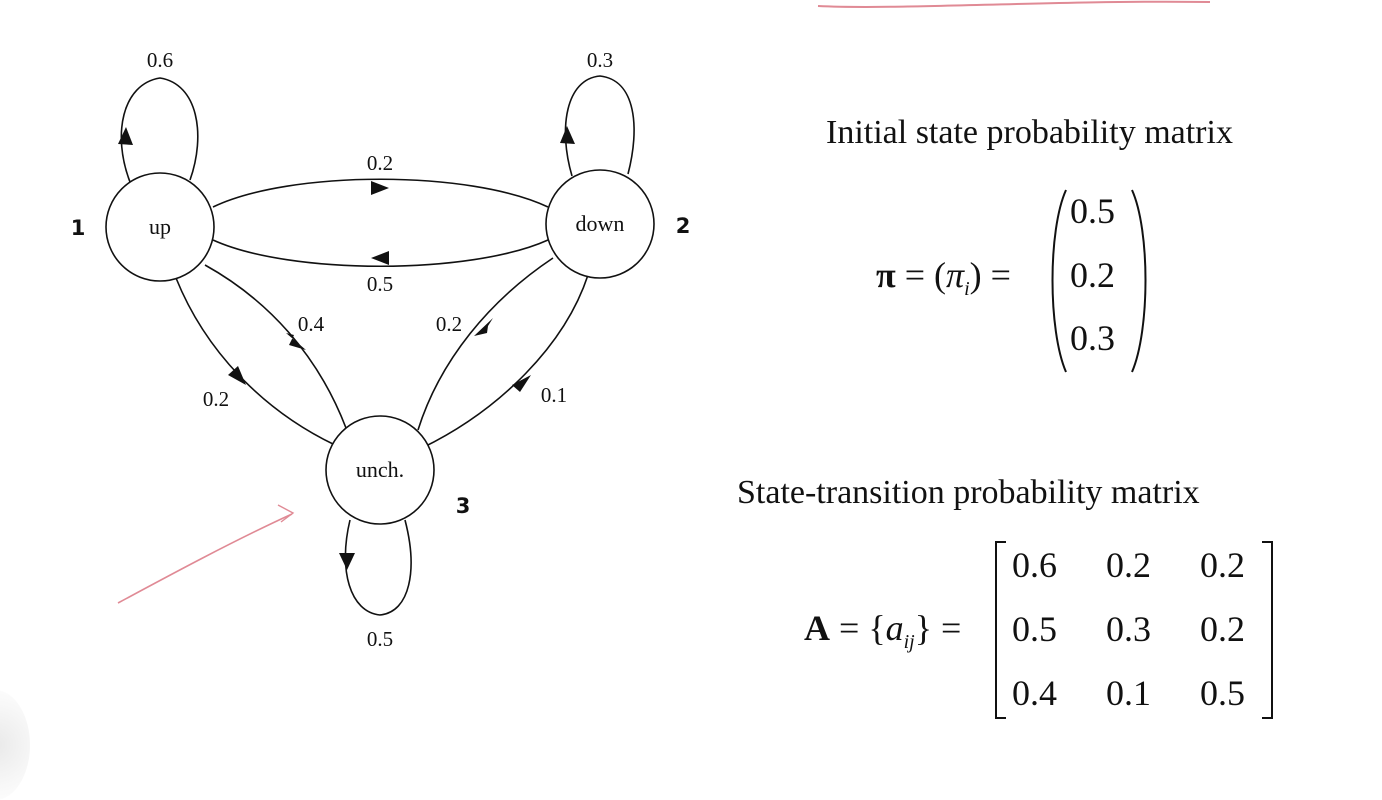 Image resolution: width=1382 pixels, height=800 pixels. Describe the element at coordinates (1092, 275) in the screenshot. I see `initial-value-2: 0.2` at that location.